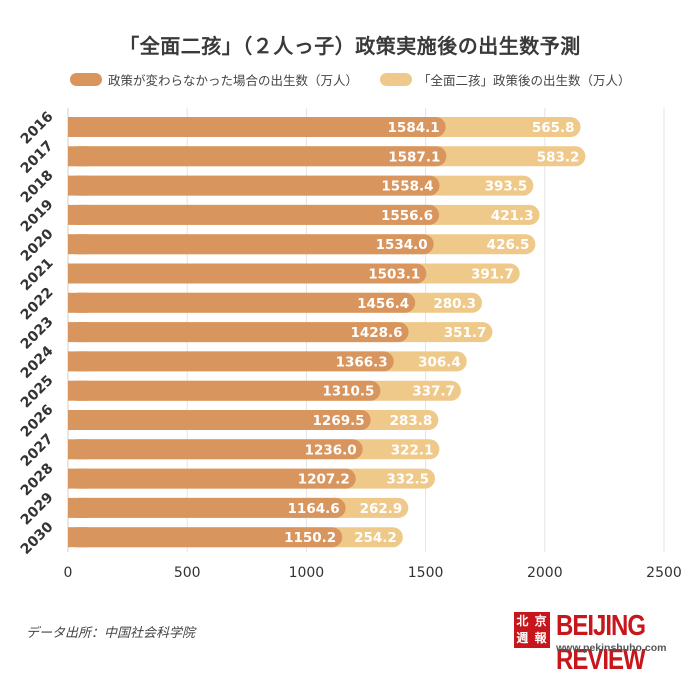 Image resolution: width=700 pixels, height=677 pixels. Describe the element at coordinates (426, 573) in the screenshot. I see `x-tick-label: 1500` at that location.